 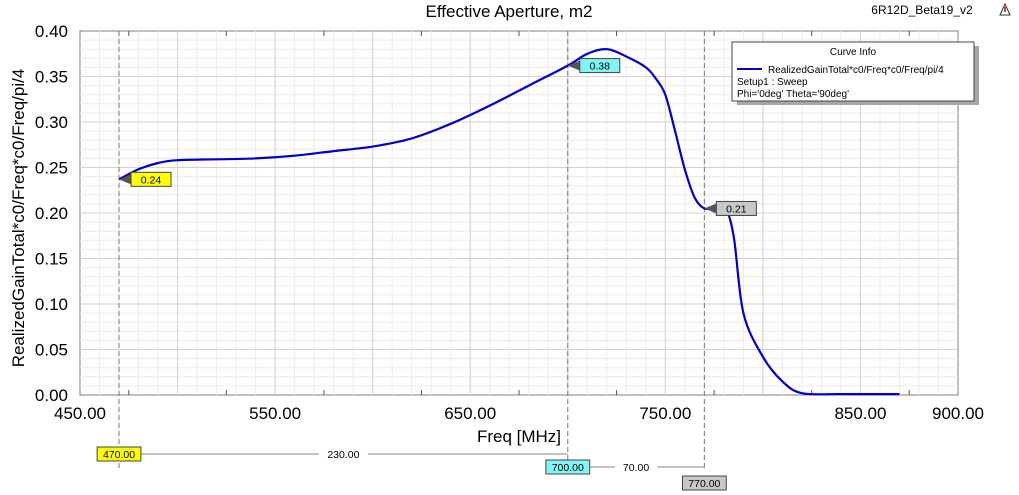 I want to click on x-tick-label: 650.00, so click(x=470, y=413).